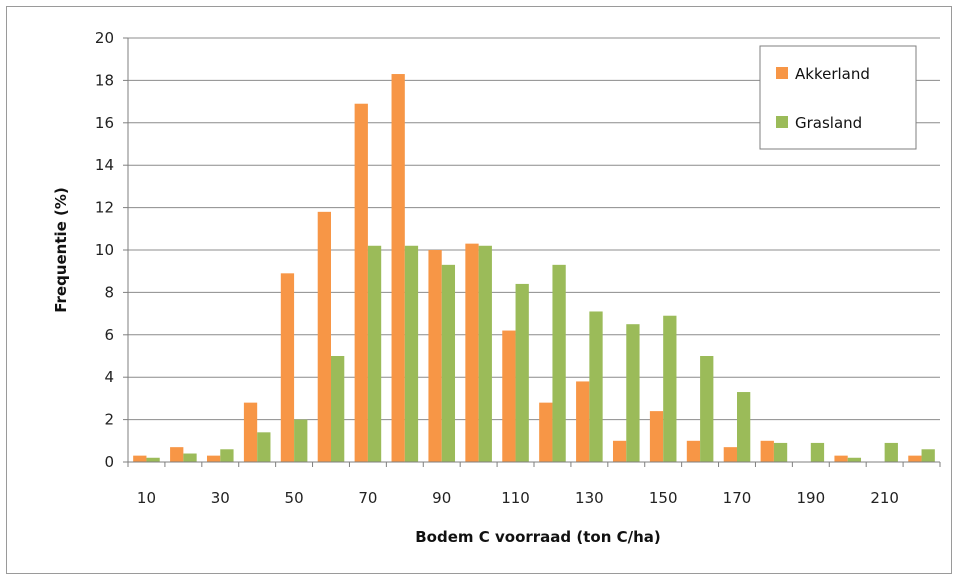 The image size is (960, 581). I want to click on legend: Akkerland Grasland, so click(838, 97).